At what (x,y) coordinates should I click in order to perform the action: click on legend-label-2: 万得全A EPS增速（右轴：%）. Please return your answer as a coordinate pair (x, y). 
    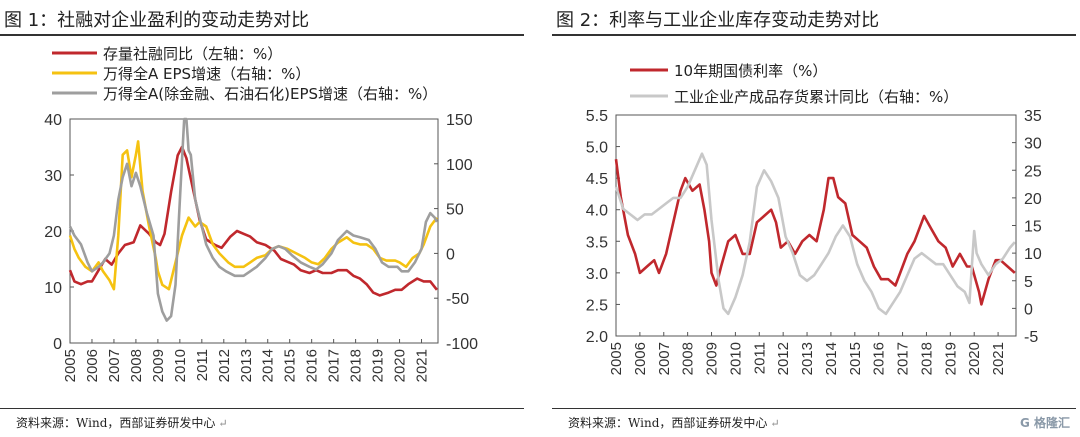
    Looking at the image, I should click on (206, 74).